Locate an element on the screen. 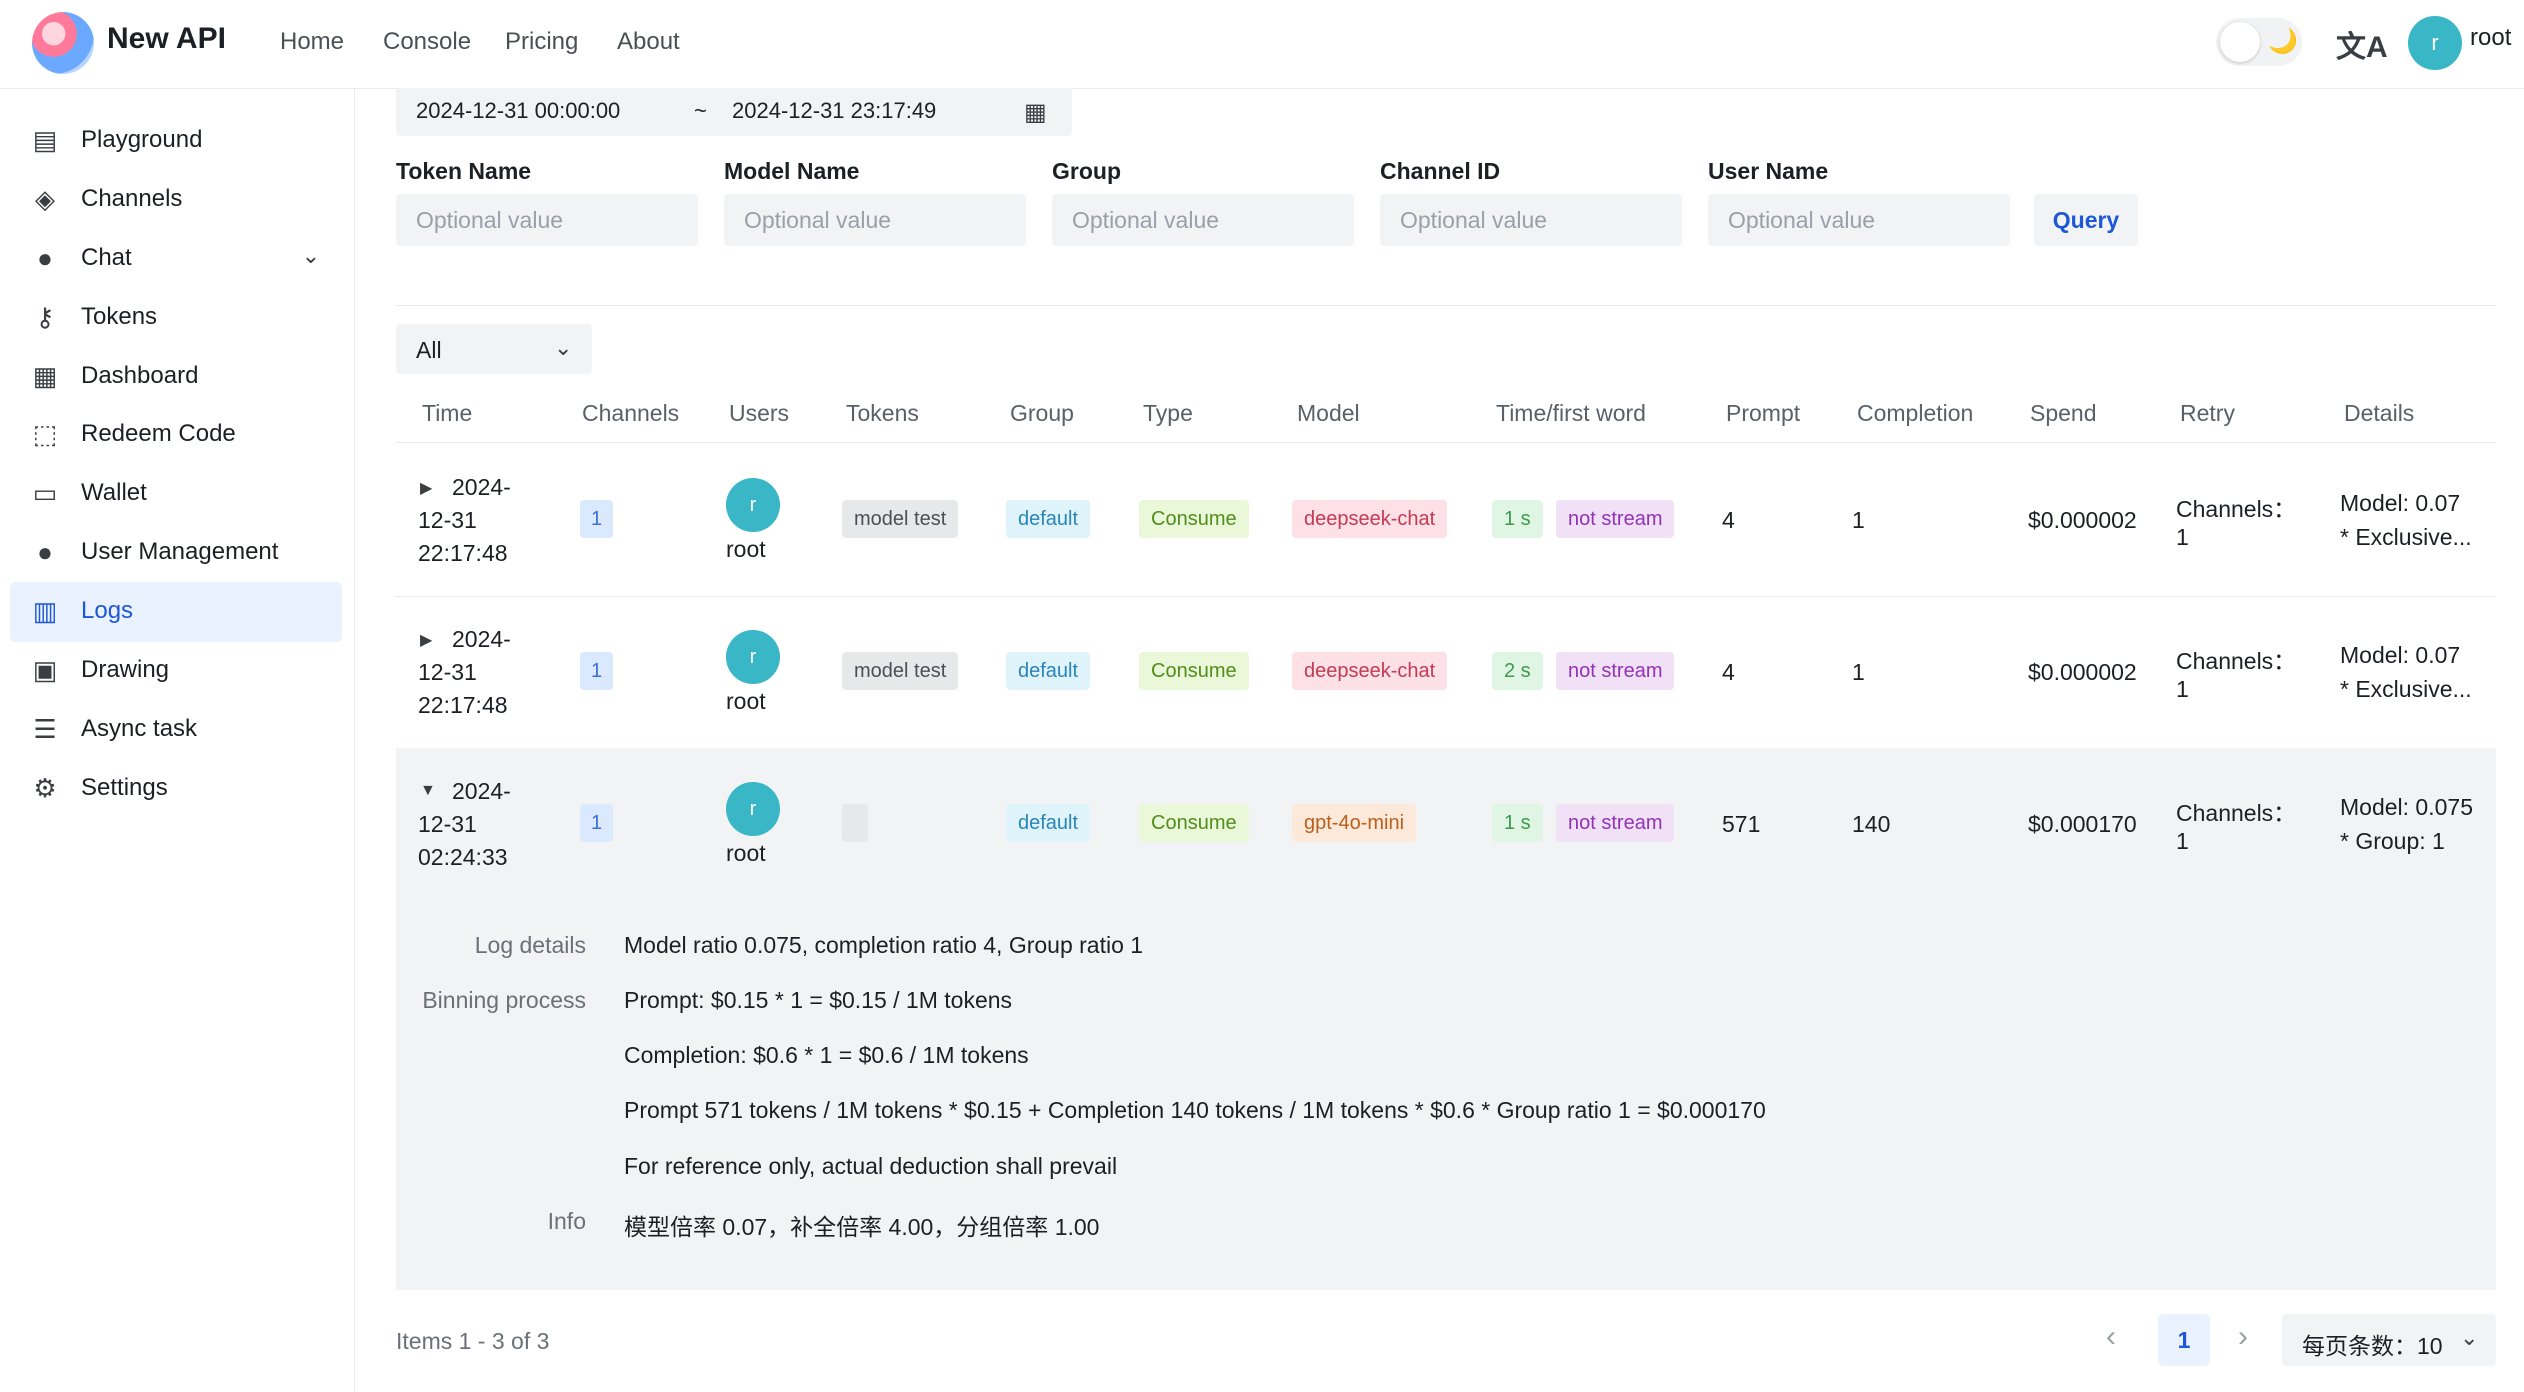  completion-tokens: 1 is located at coordinates (1858, 520).